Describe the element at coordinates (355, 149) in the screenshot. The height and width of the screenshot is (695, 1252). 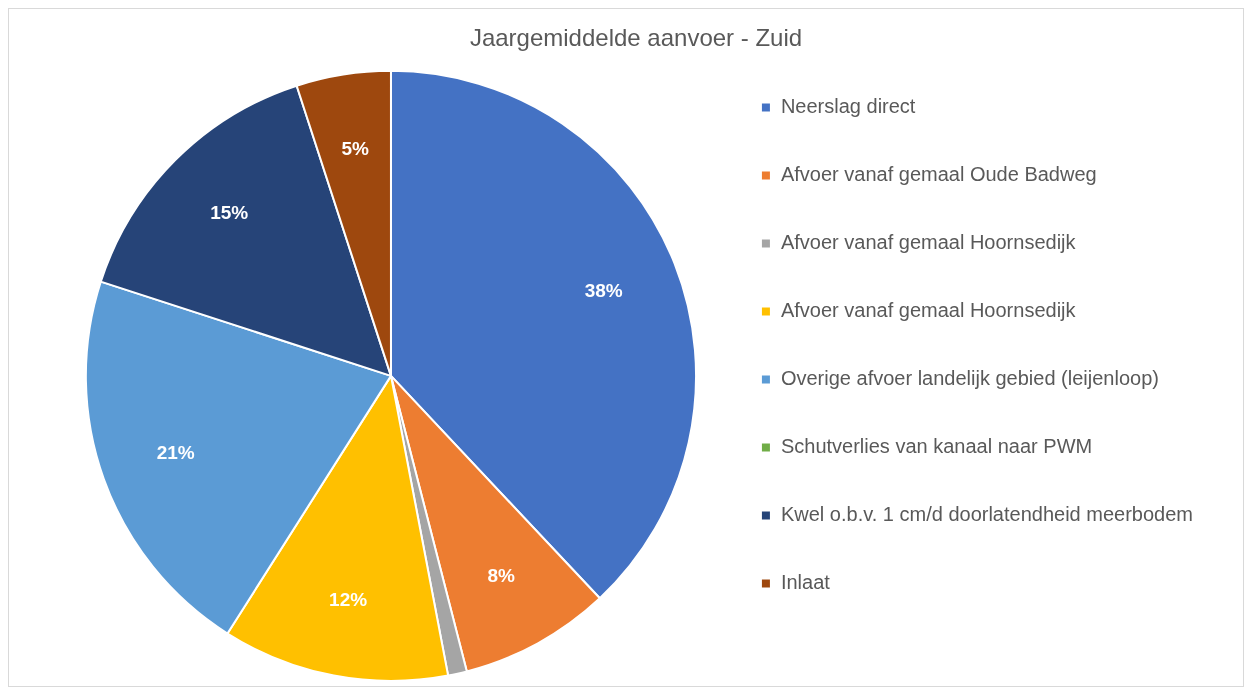
I see `data-label: 5%` at that location.